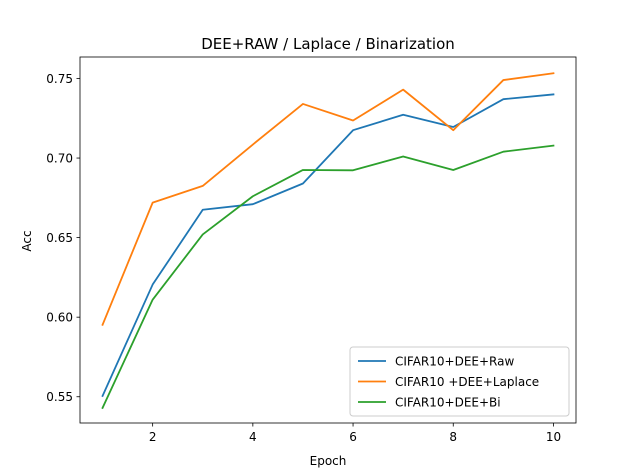 Image resolution: width=640 pixels, height=476 pixels. I want to click on legend-box, so click(459, 381).